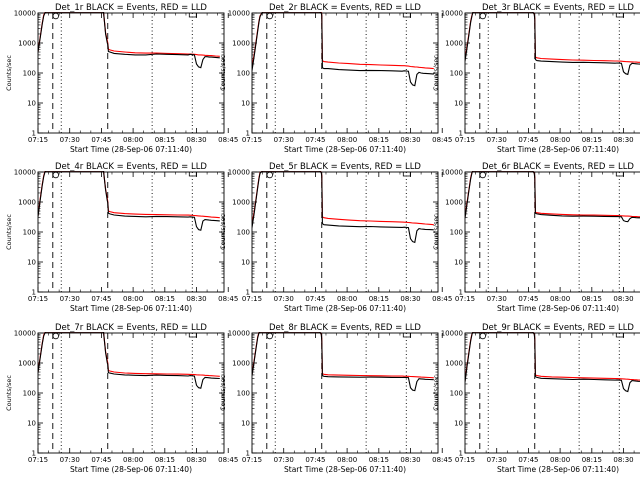 This screenshot has height=480, width=640. Describe the element at coordinates (558, 8) in the screenshot. I see `panel-title: Det_3r BLACK = Events, RED = LLD` at that location.